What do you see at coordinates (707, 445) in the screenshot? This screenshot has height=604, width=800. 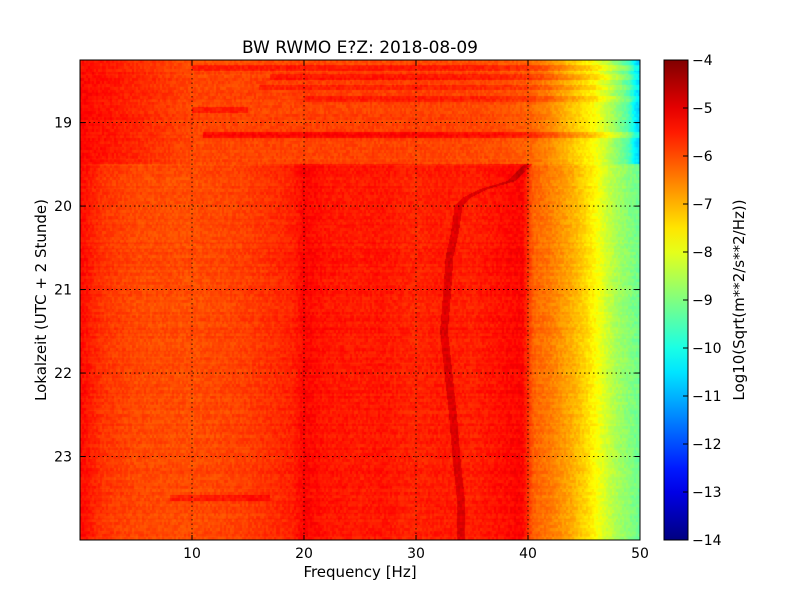 I see `colorbar-tick-label: −12` at bounding box center [707, 445].